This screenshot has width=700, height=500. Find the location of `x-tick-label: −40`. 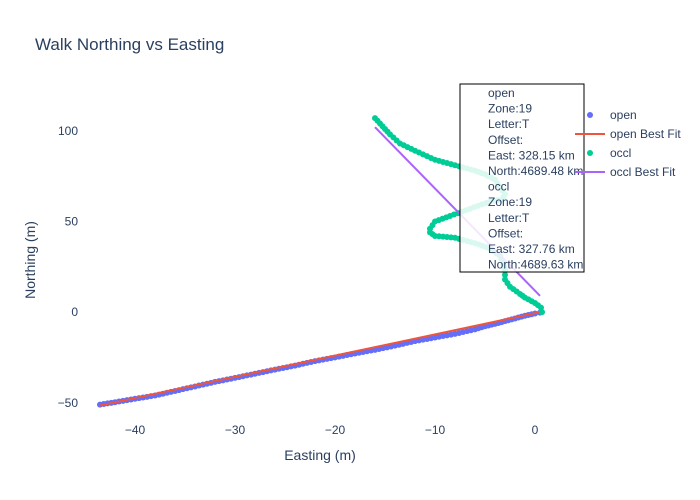

x-tick-label: −40 is located at coordinates (135, 430).